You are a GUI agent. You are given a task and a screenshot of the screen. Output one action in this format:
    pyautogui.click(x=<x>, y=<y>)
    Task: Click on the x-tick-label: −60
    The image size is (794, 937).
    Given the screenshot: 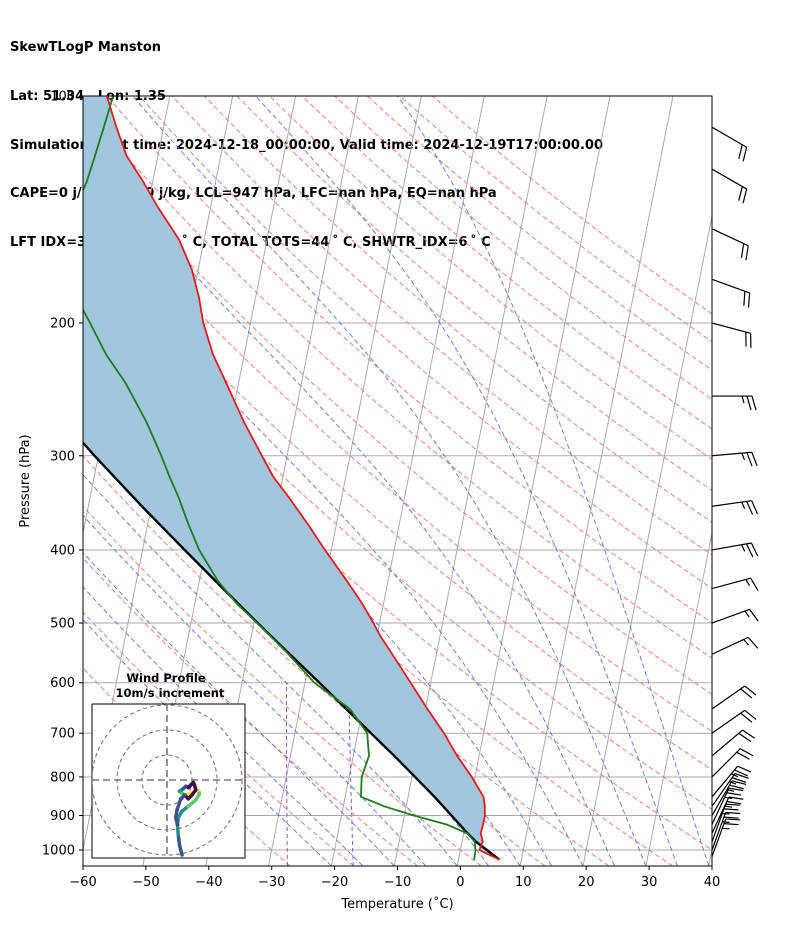 What is the action you would take?
    pyautogui.click(x=82, y=882)
    